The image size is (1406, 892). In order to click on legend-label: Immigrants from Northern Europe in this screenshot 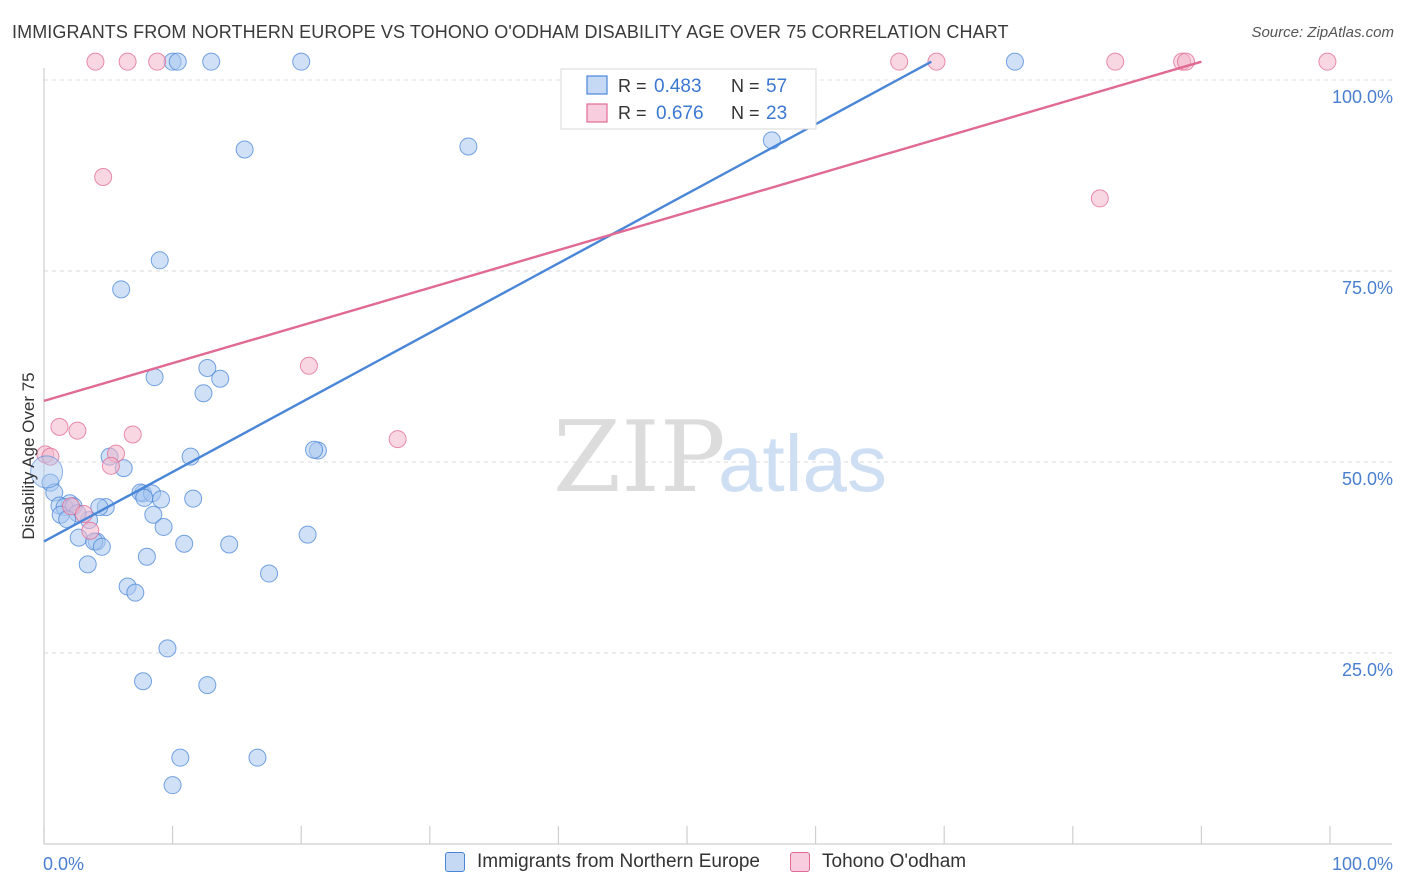, I will do `click(618, 861)`.